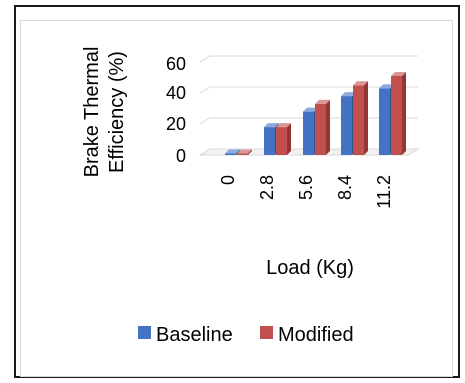 This screenshot has height=383, width=465. I want to click on y-axis-ticks: 60 40 20 0, so click(176, 110).